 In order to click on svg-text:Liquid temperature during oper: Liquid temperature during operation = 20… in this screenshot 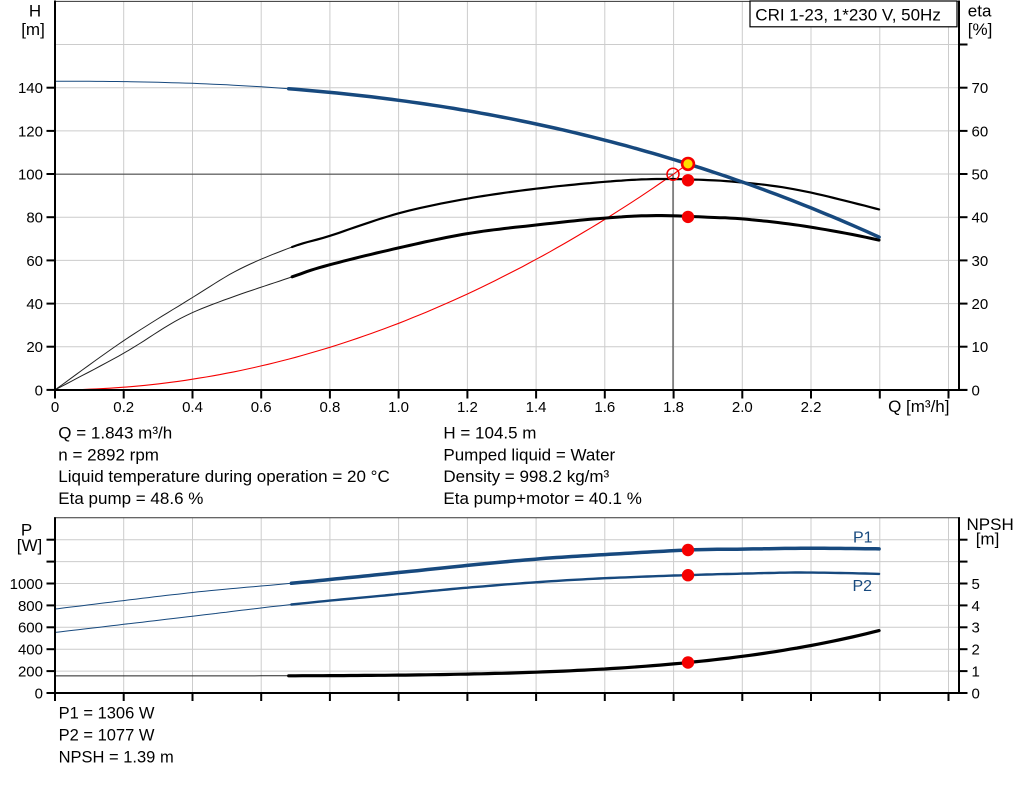, I will do `click(223, 476)`.